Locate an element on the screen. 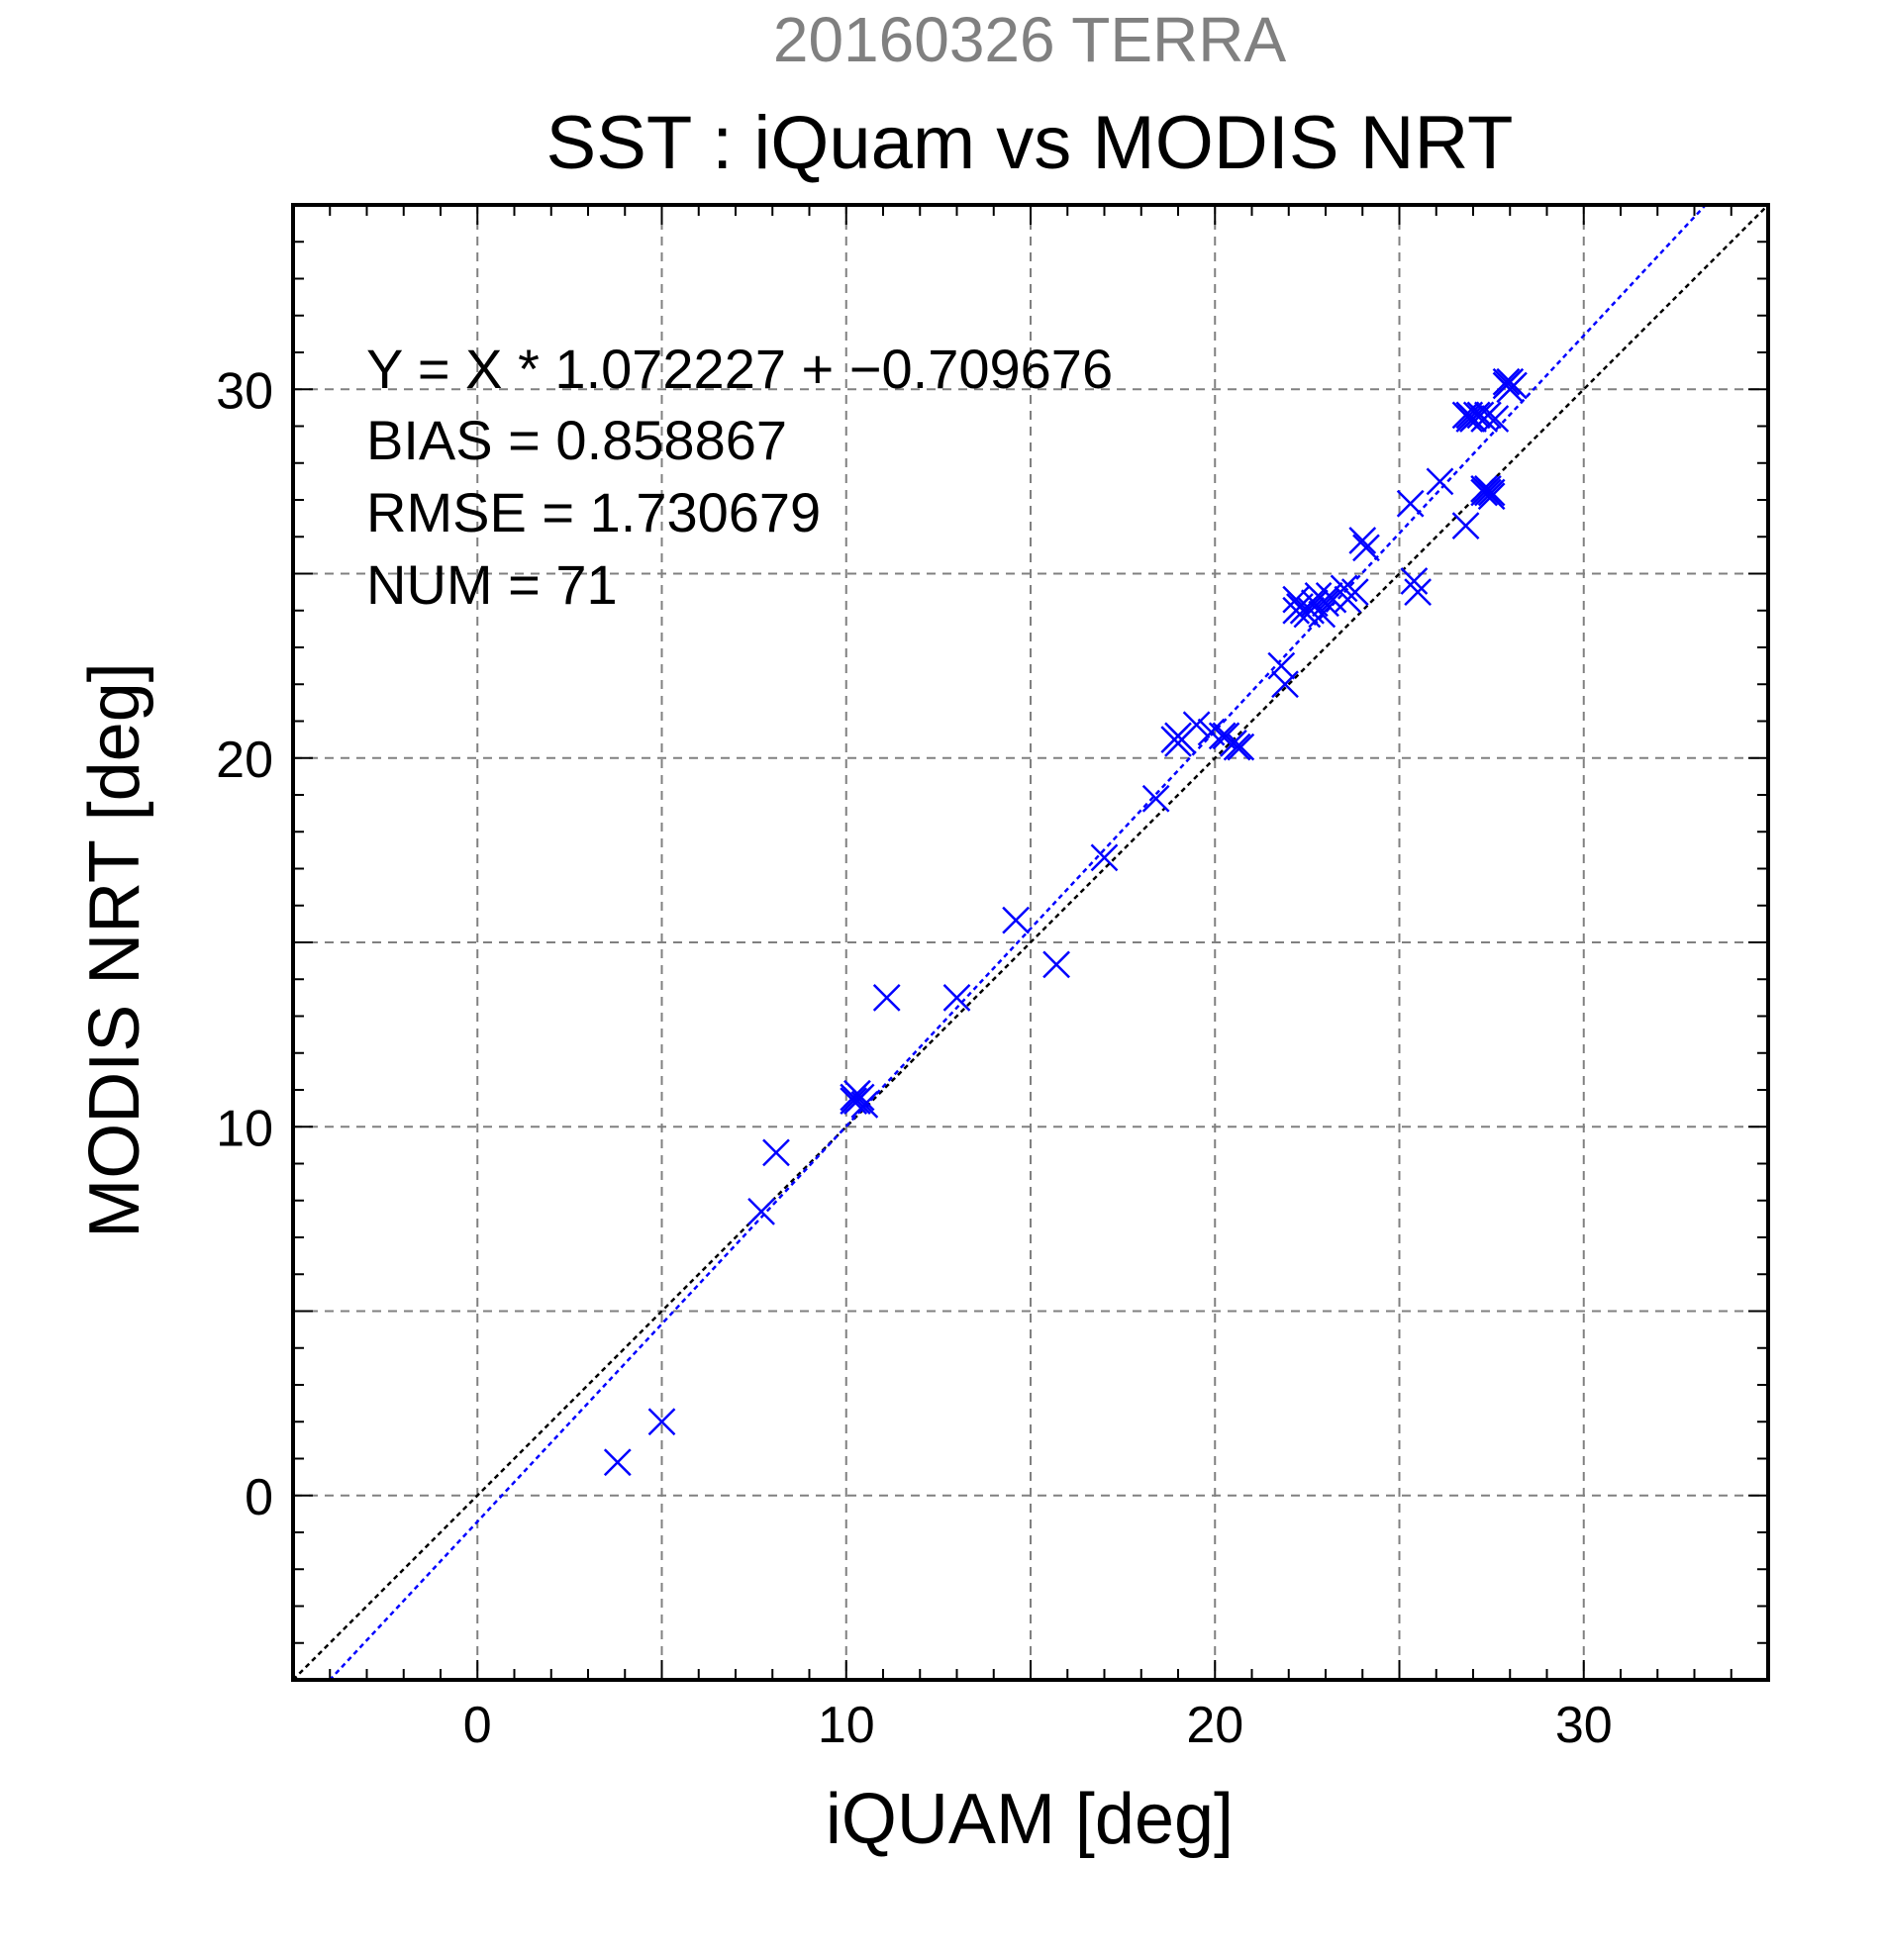 This screenshot has width=1881, height=1960. y-tick-label: 20 is located at coordinates (245, 760).